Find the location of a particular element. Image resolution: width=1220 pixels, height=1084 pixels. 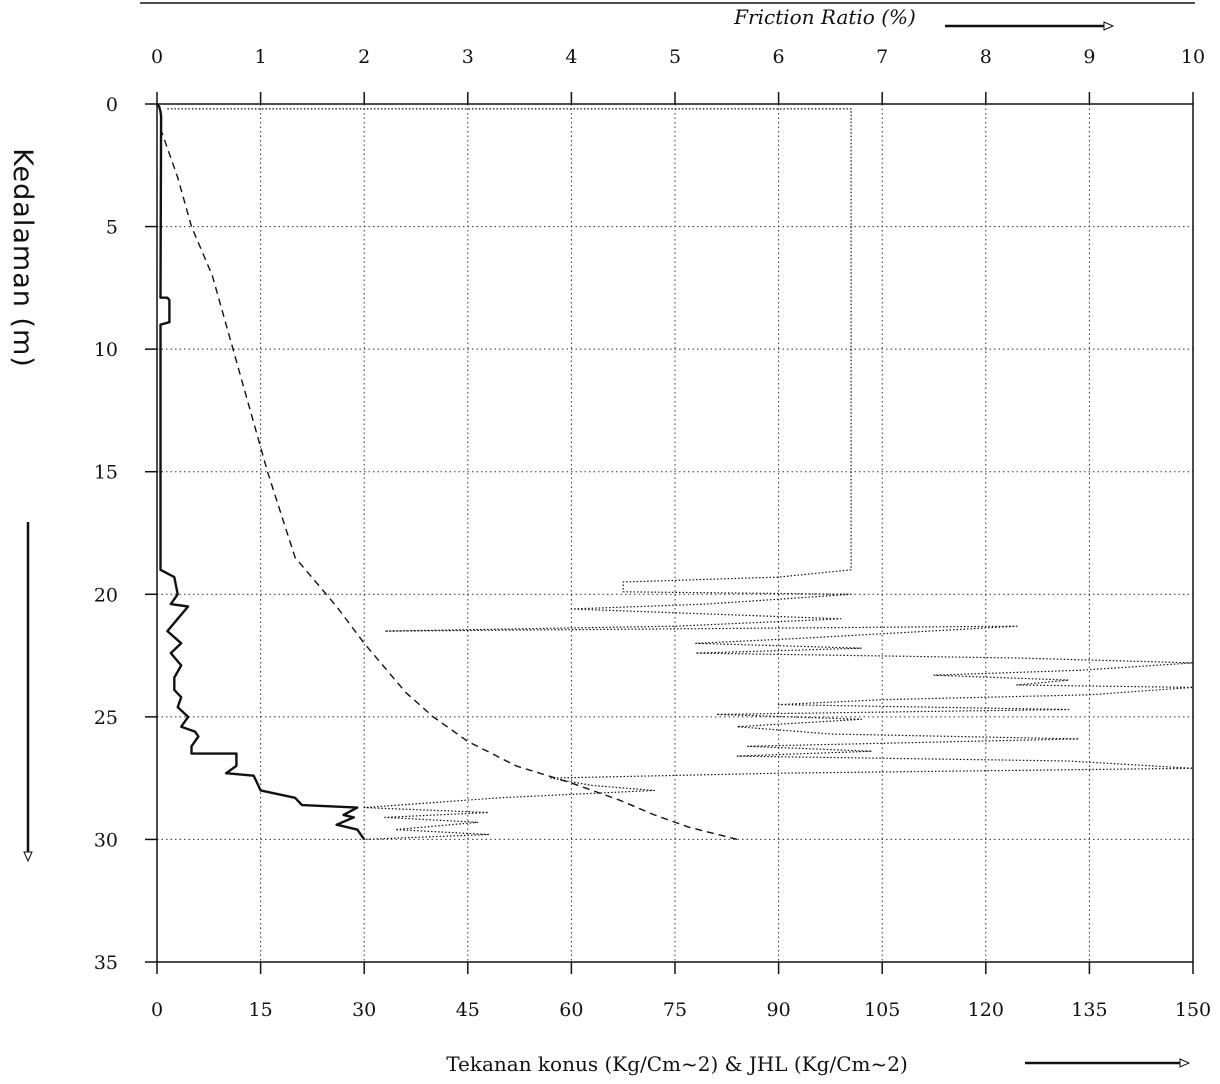

bottom-tick-label: 150 is located at coordinates (1193, 1010).